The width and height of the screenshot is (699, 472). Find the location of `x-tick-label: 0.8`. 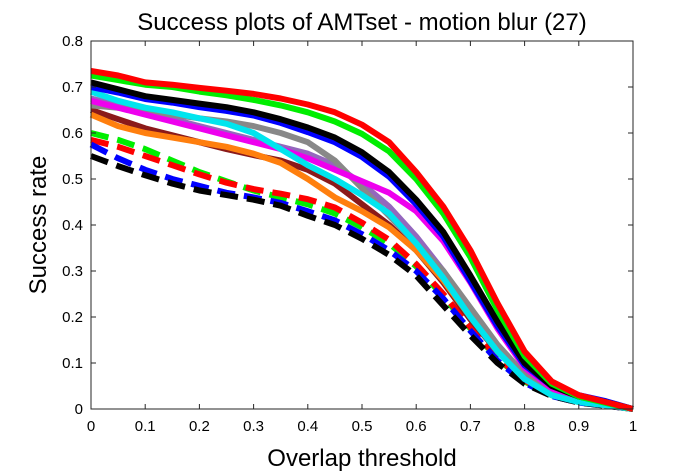

x-tick-label: 0.8 is located at coordinates (524, 426).